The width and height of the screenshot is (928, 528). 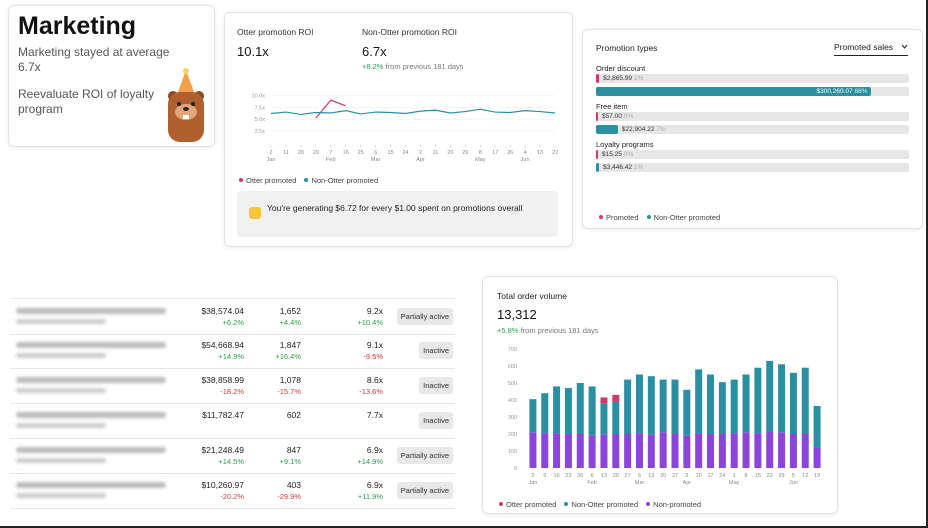 What do you see at coordinates (391, 153) in the screenshot?
I see `x-tick-label: 15` at bounding box center [391, 153].